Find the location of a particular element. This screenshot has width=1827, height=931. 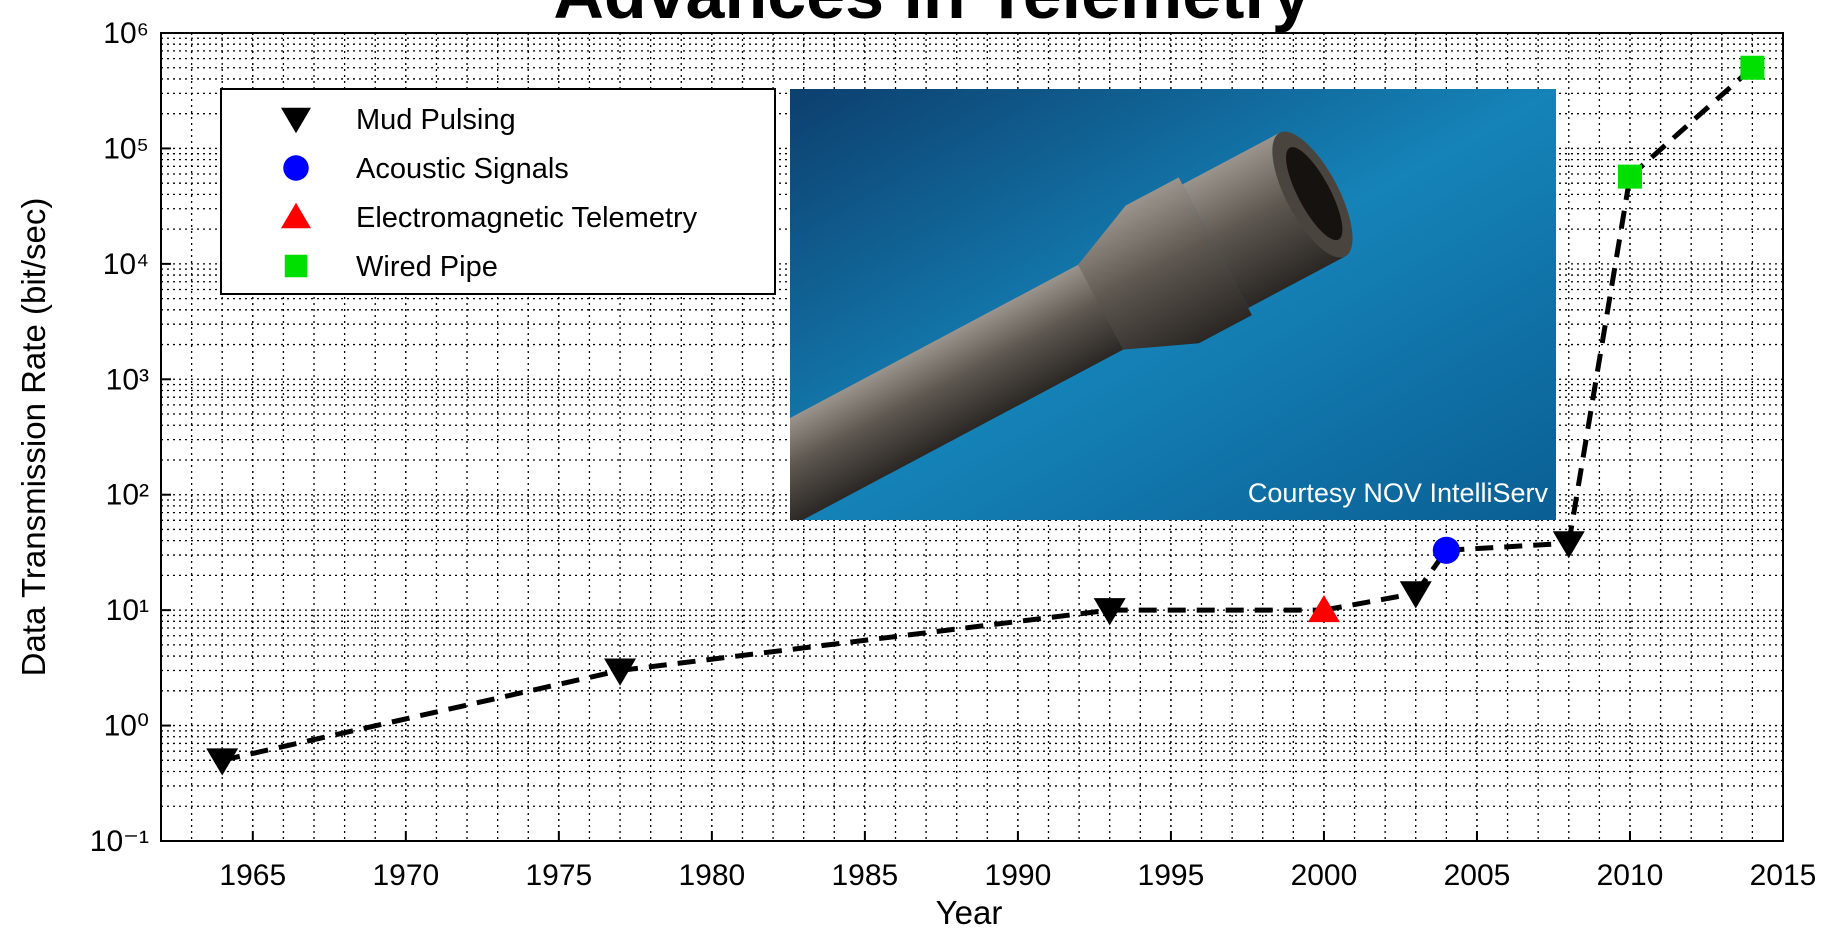

y-tick-label: 10² is located at coordinates (127, 495).